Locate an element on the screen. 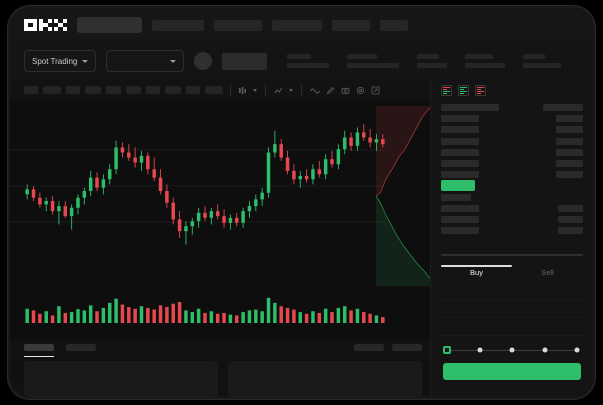 This screenshot has width=603, height=405. bottom-tab-open-orders is located at coordinates (39, 348).